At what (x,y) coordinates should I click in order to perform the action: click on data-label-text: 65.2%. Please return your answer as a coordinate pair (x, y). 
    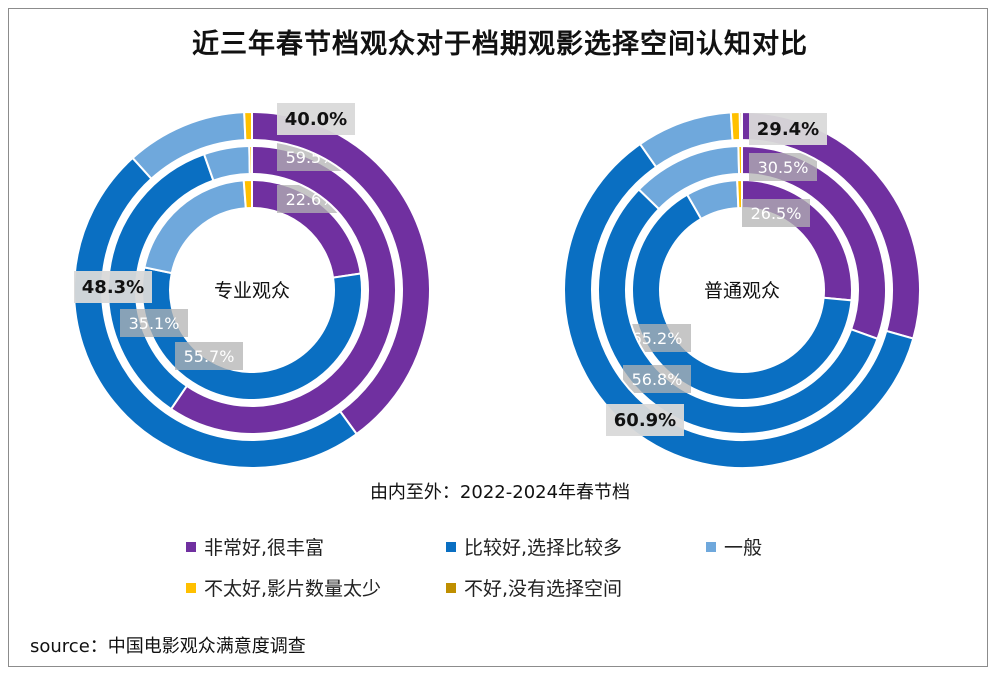
    Looking at the image, I should click on (657, 338).